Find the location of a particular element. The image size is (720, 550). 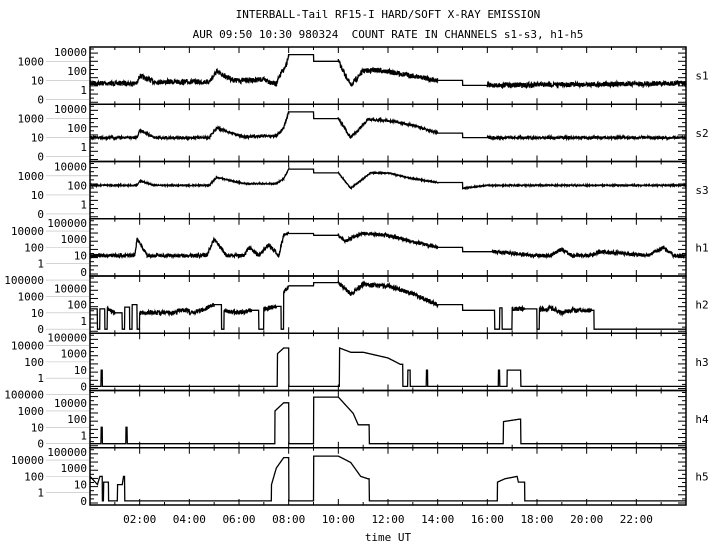

series-h1 is located at coordinates (388, 245).